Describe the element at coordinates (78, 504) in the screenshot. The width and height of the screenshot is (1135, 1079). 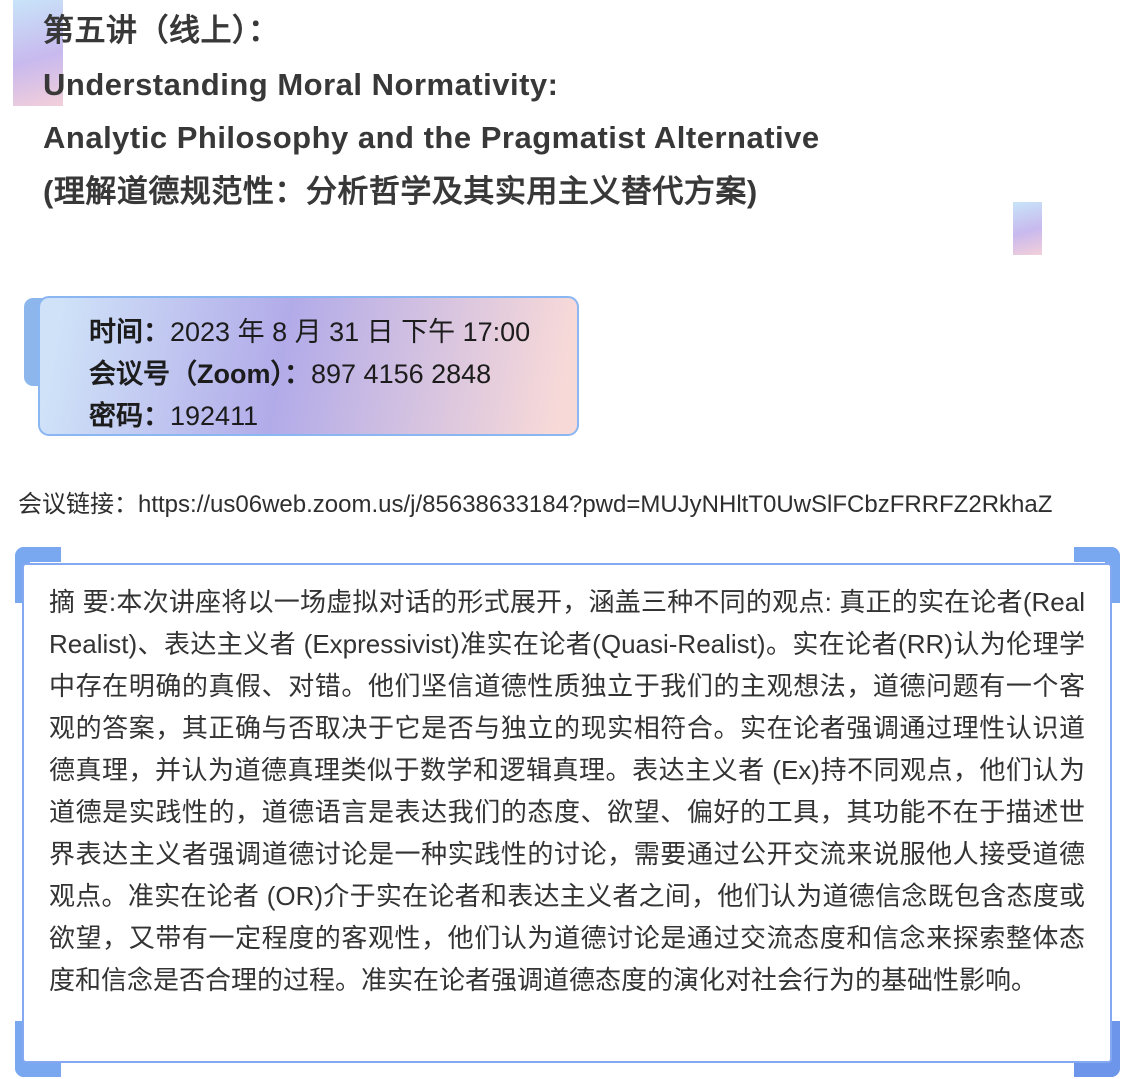
I see `meeting-link-label: 会议链接：` at that location.